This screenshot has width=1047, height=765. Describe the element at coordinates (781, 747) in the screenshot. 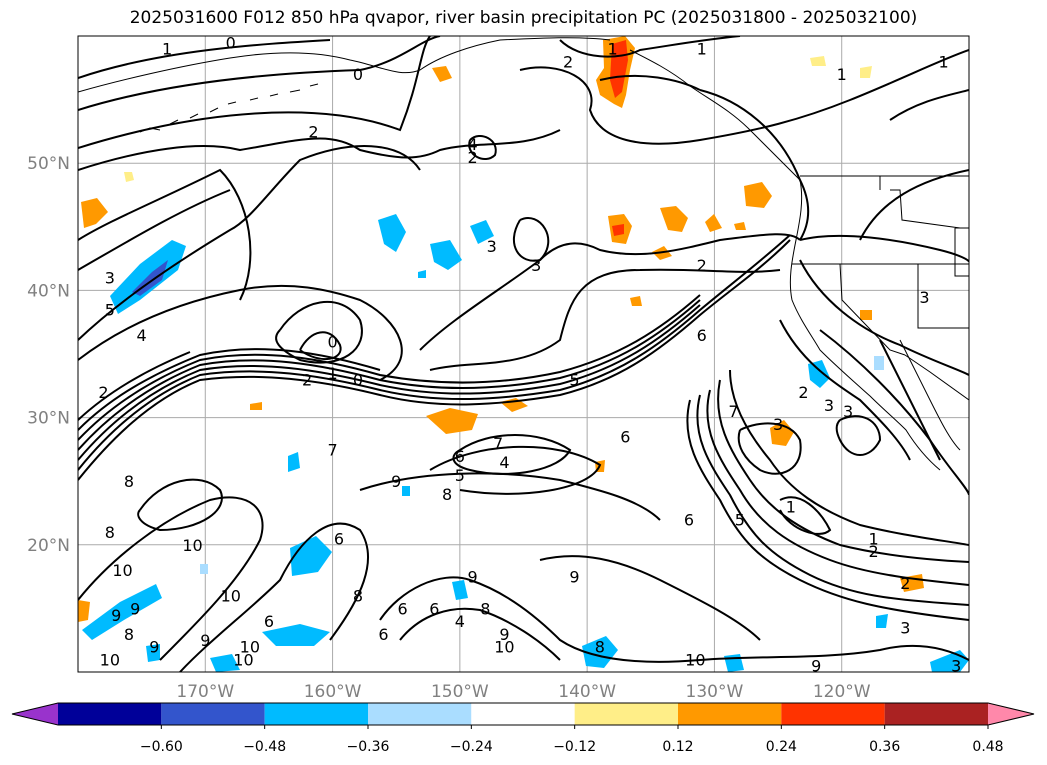

I see `colorbar-tick-label: 0.24` at that location.